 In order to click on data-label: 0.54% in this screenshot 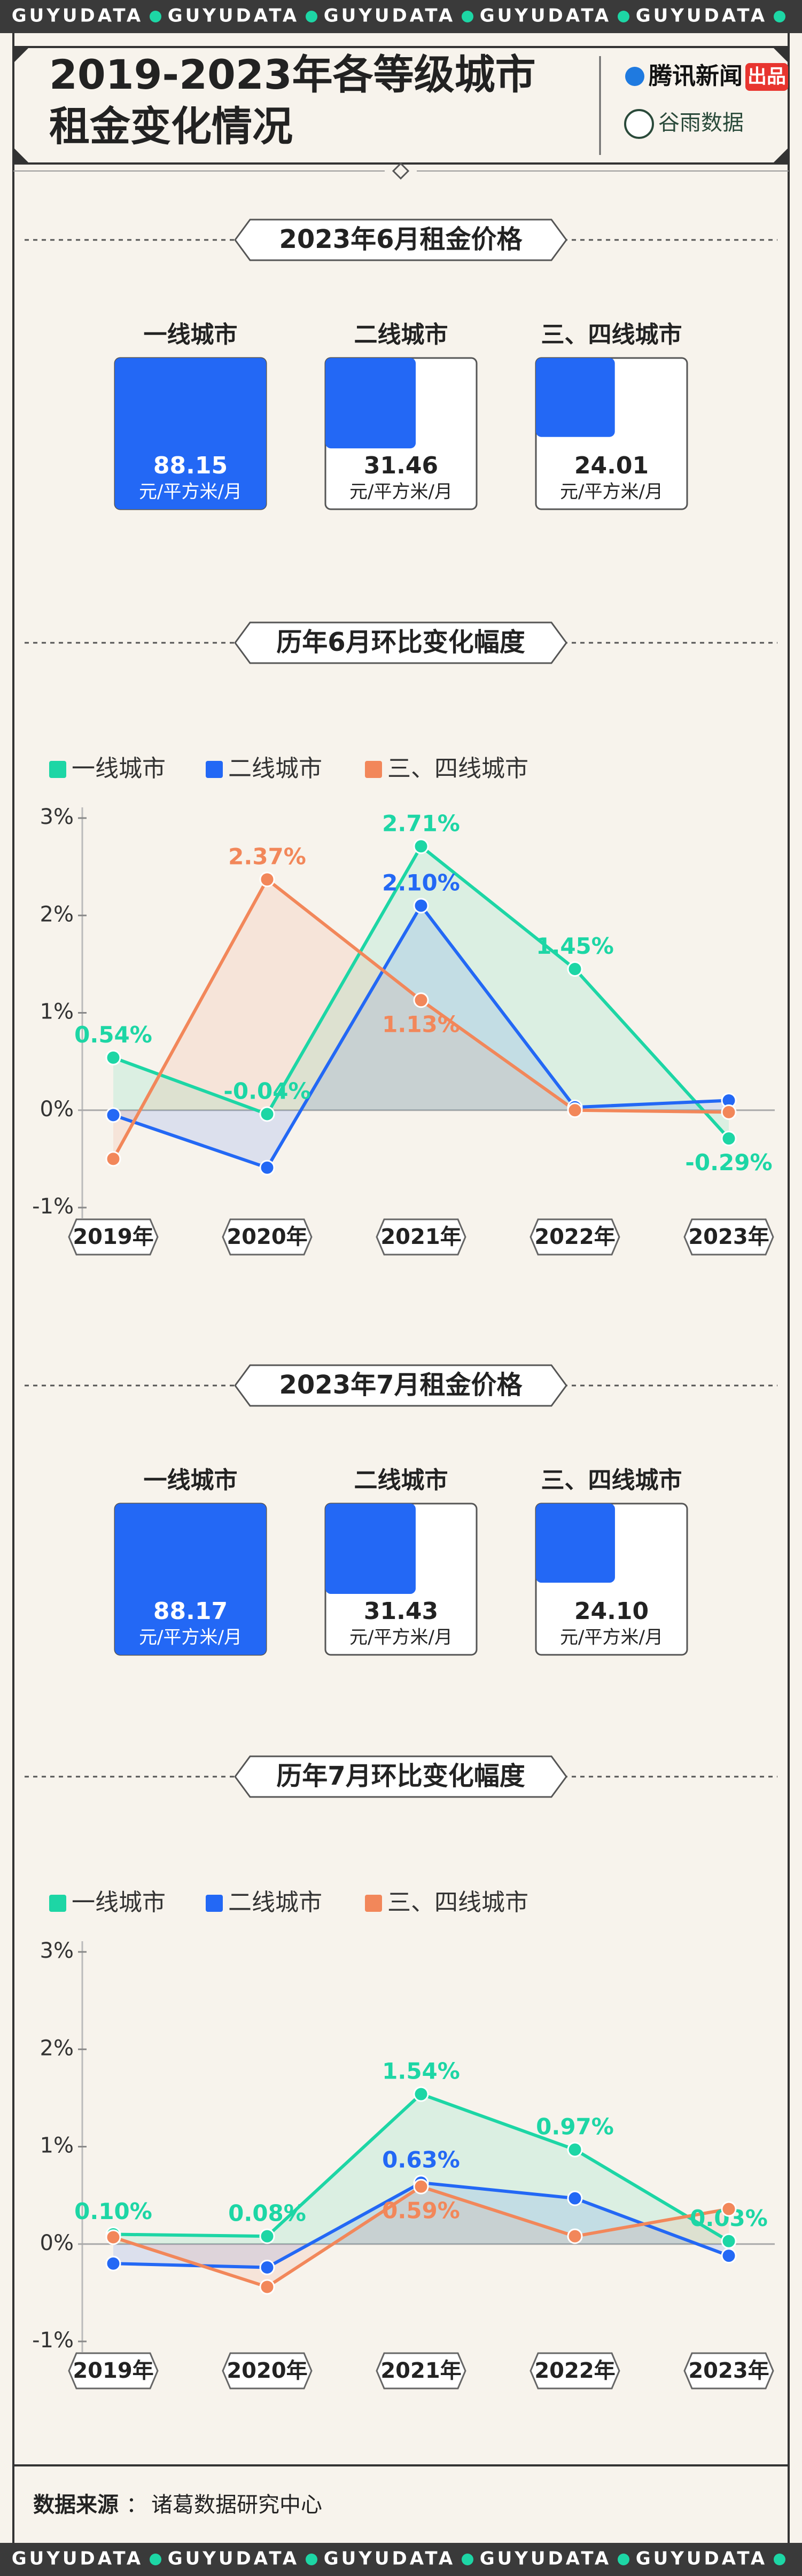, I will do `click(113, 1035)`.